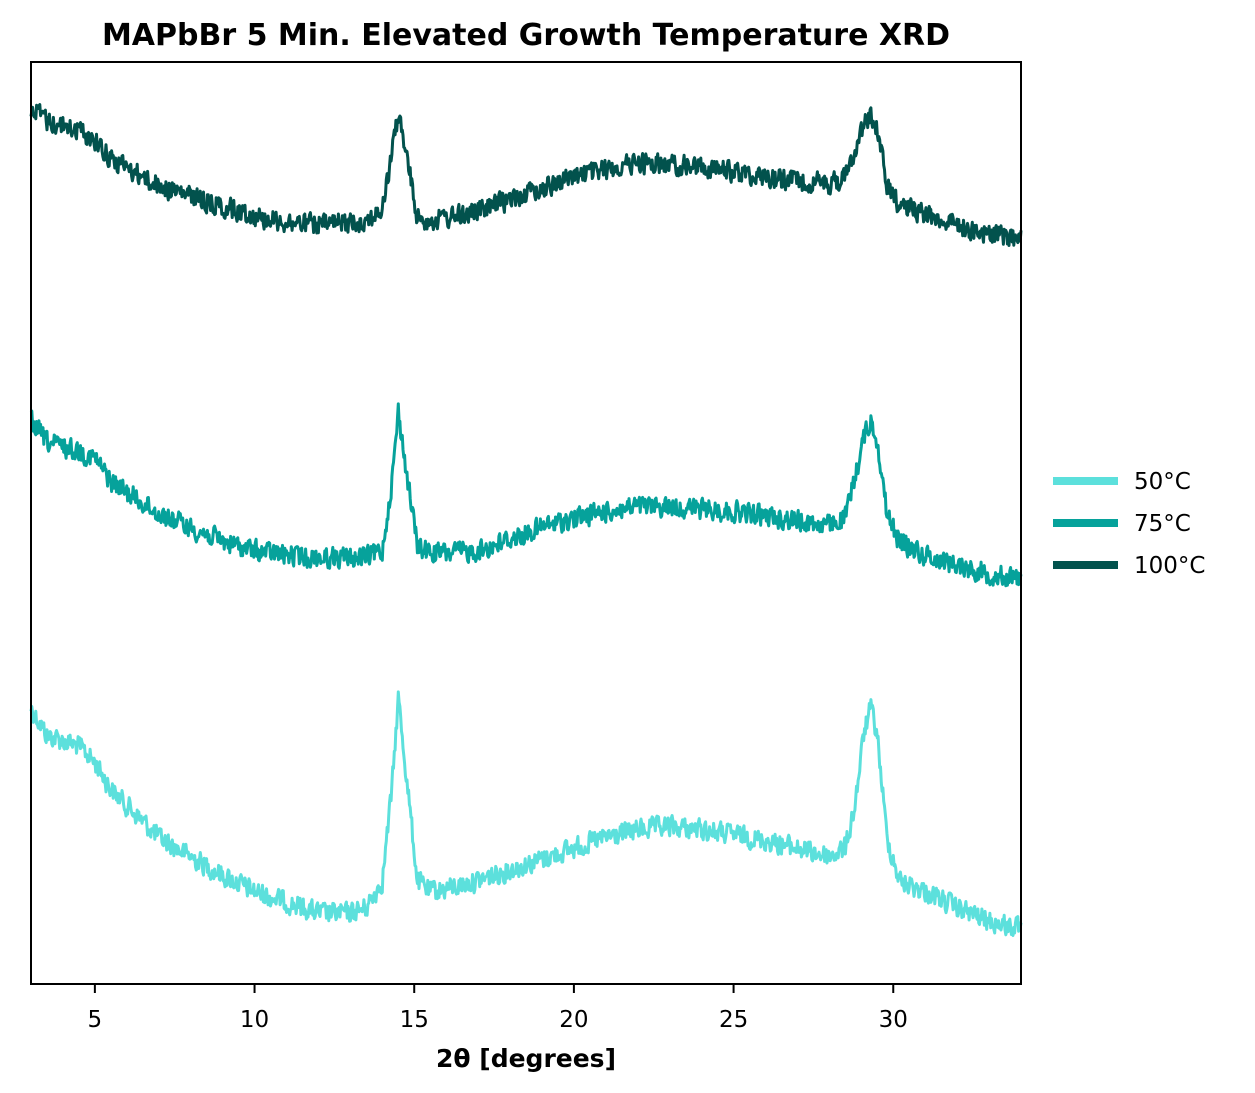 This screenshot has height=1093, width=1255. What do you see at coordinates (254, 1020) in the screenshot?
I see `x-tick-label: 10` at bounding box center [254, 1020].